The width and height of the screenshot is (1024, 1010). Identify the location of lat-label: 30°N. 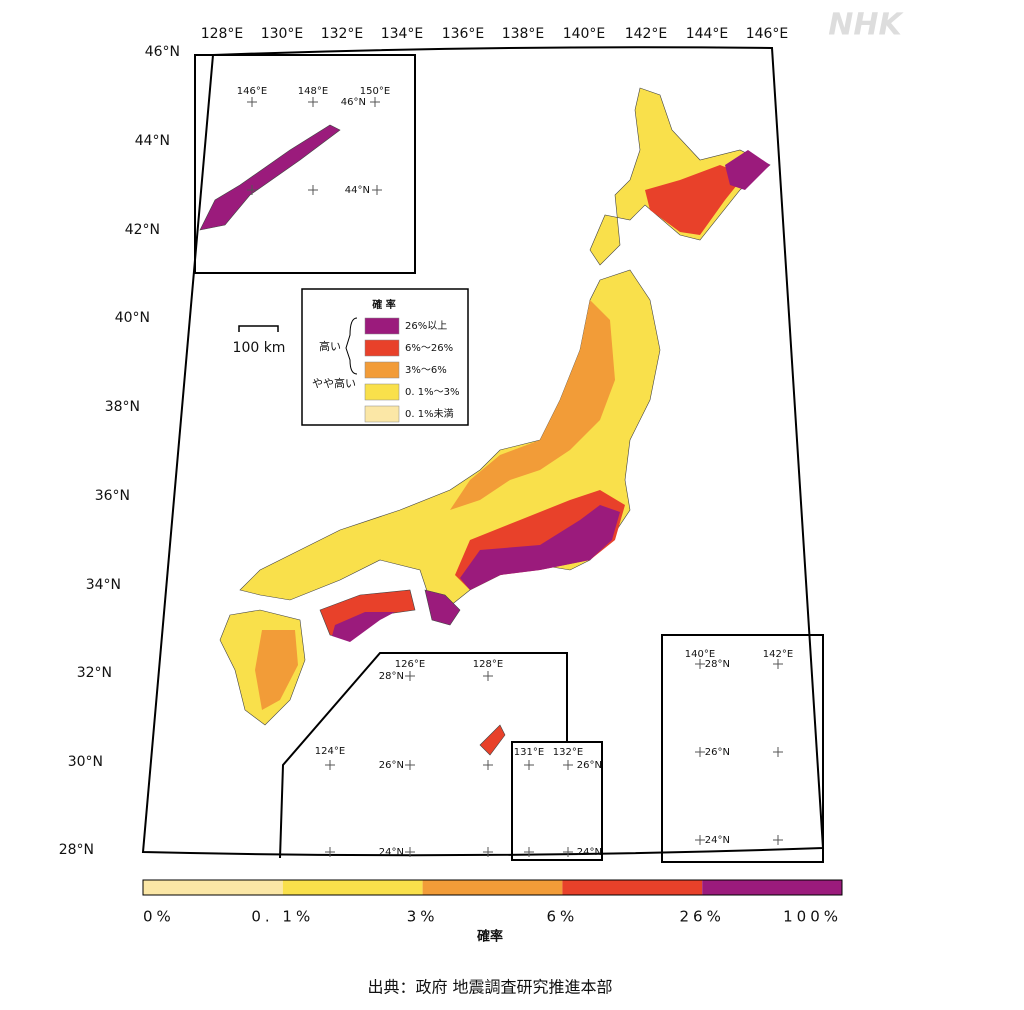
(85, 762).